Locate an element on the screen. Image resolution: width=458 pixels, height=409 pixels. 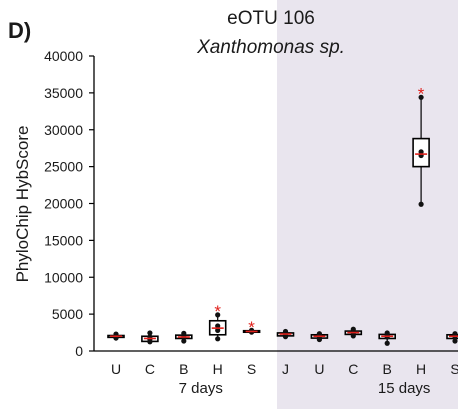
box-7-days-B is located at coordinates (184, 337).